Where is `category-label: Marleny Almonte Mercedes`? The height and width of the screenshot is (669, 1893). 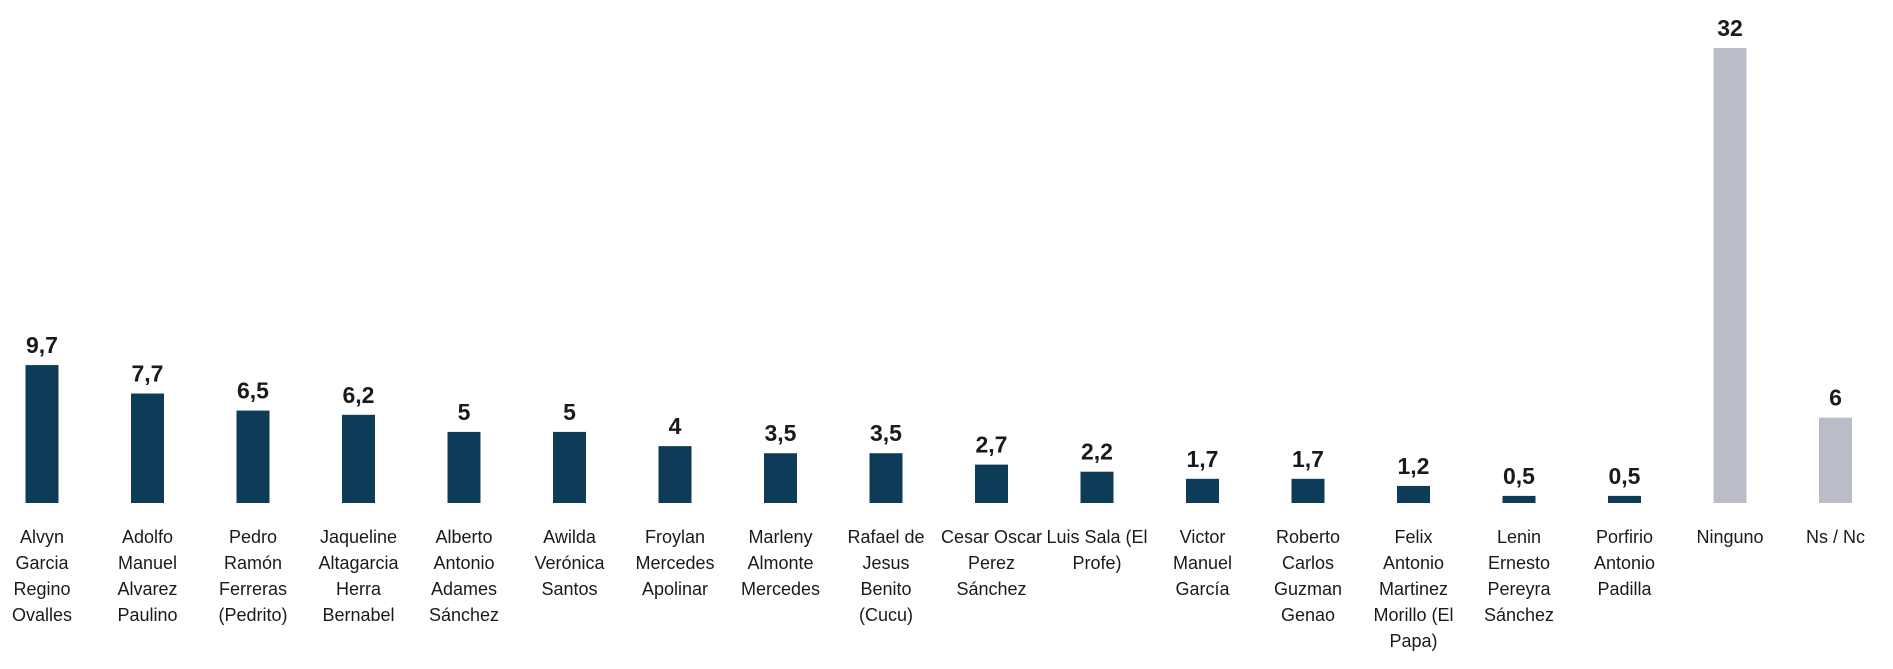 category-label: Marleny Almonte Mercedes is located at coordinates (780, 563).